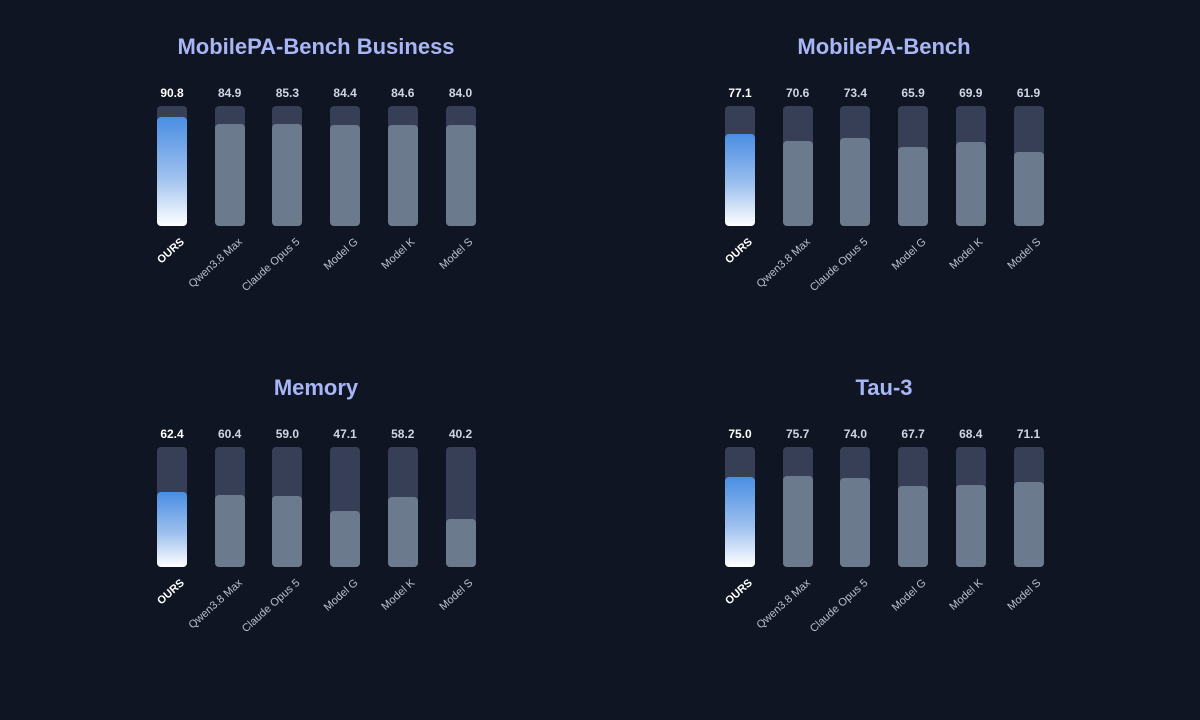  I want to click on bar-group: 70.6 Qwen3.8 Max, so click(783, 180).